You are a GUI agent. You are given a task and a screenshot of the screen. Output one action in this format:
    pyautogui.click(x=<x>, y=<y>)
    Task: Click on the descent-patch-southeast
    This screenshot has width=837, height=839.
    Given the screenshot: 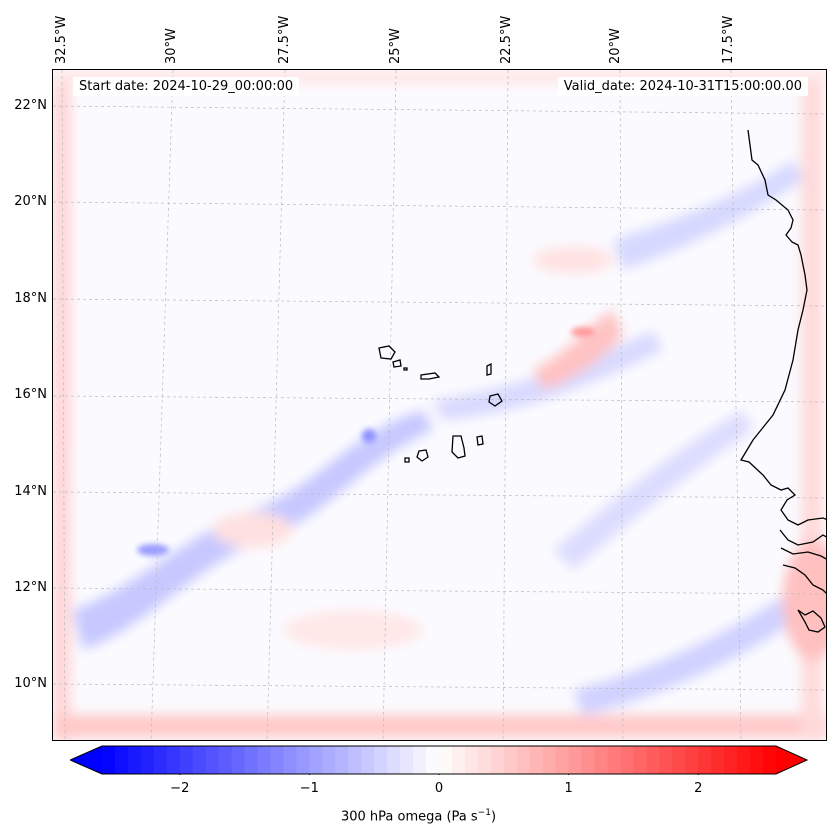 What is the action you would take?
    pyautogui.click(x=804, y=600)
    